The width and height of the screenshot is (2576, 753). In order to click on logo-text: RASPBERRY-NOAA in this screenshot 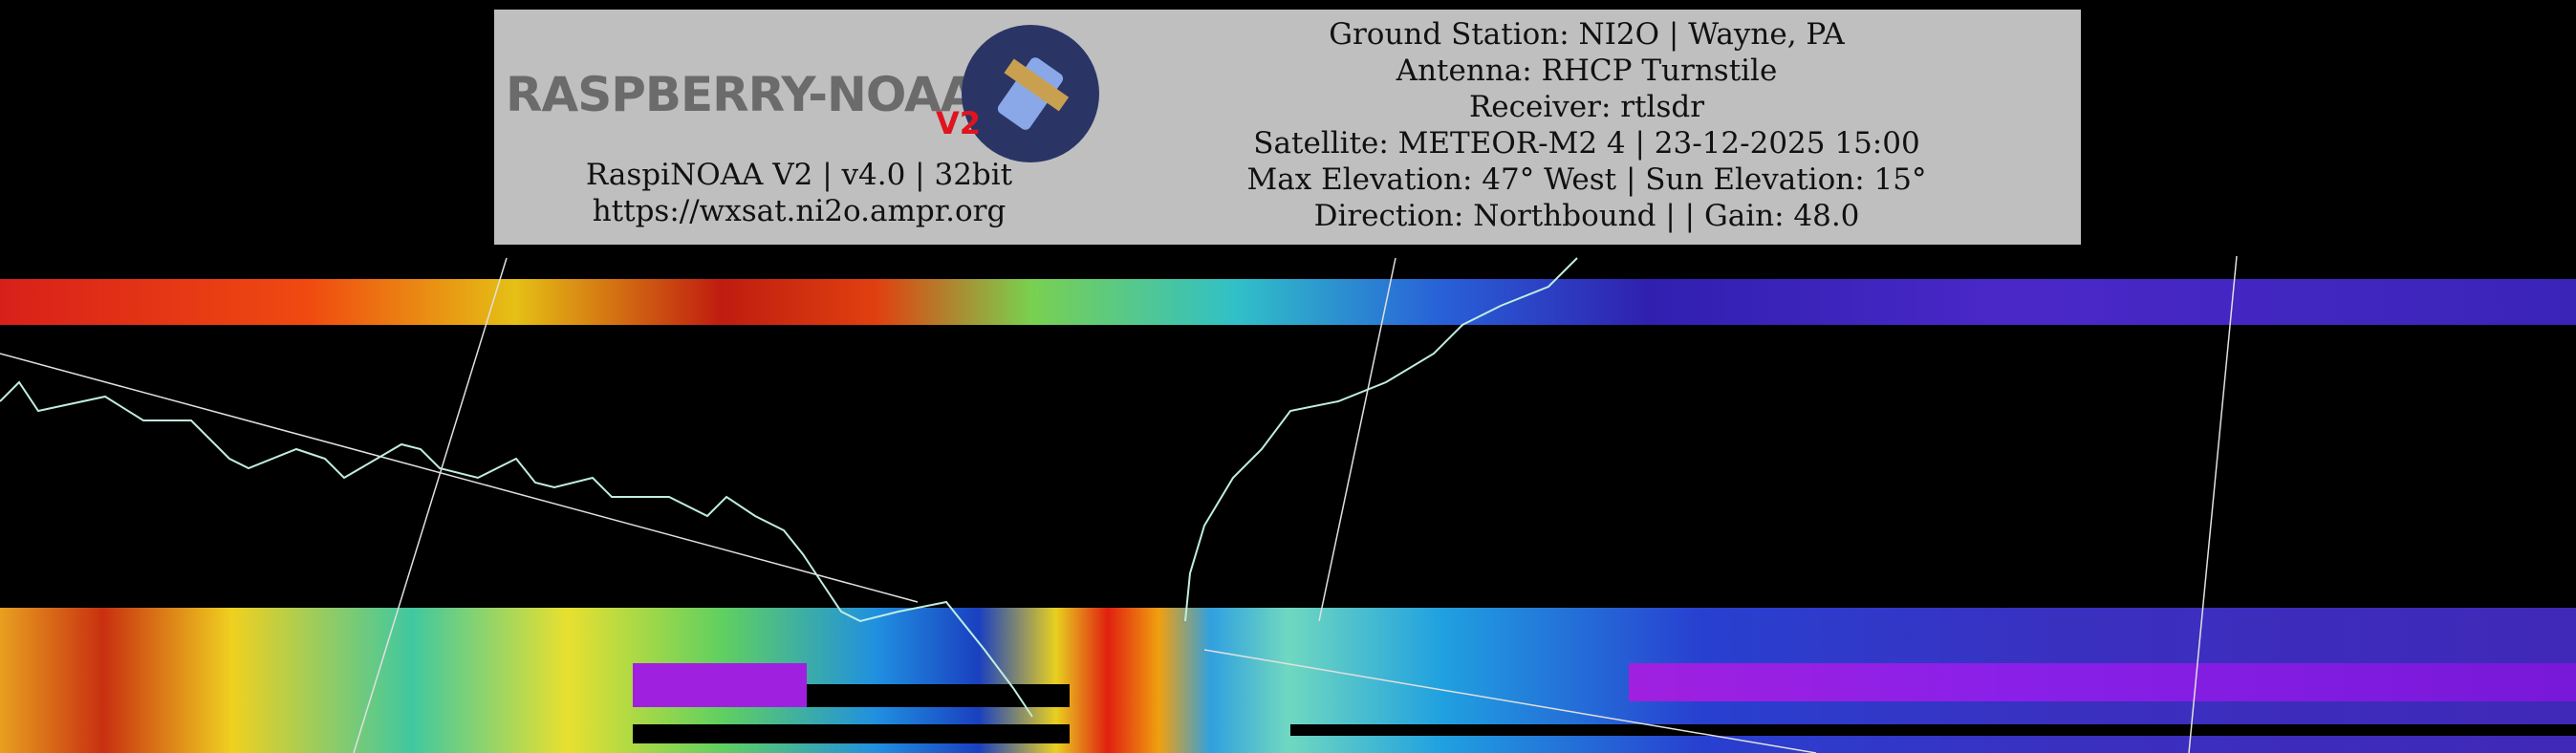, I will do `click(741, 94)`.